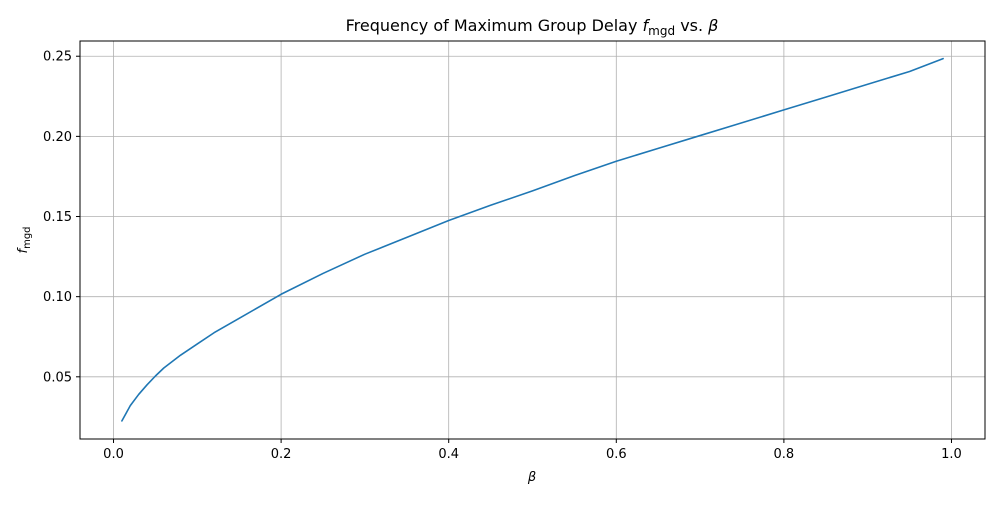 The image size is (1000, 505). Describe the element at coordinates (784, 454) in the screenshot. I see `x-tick-label: 0.8` at that location.